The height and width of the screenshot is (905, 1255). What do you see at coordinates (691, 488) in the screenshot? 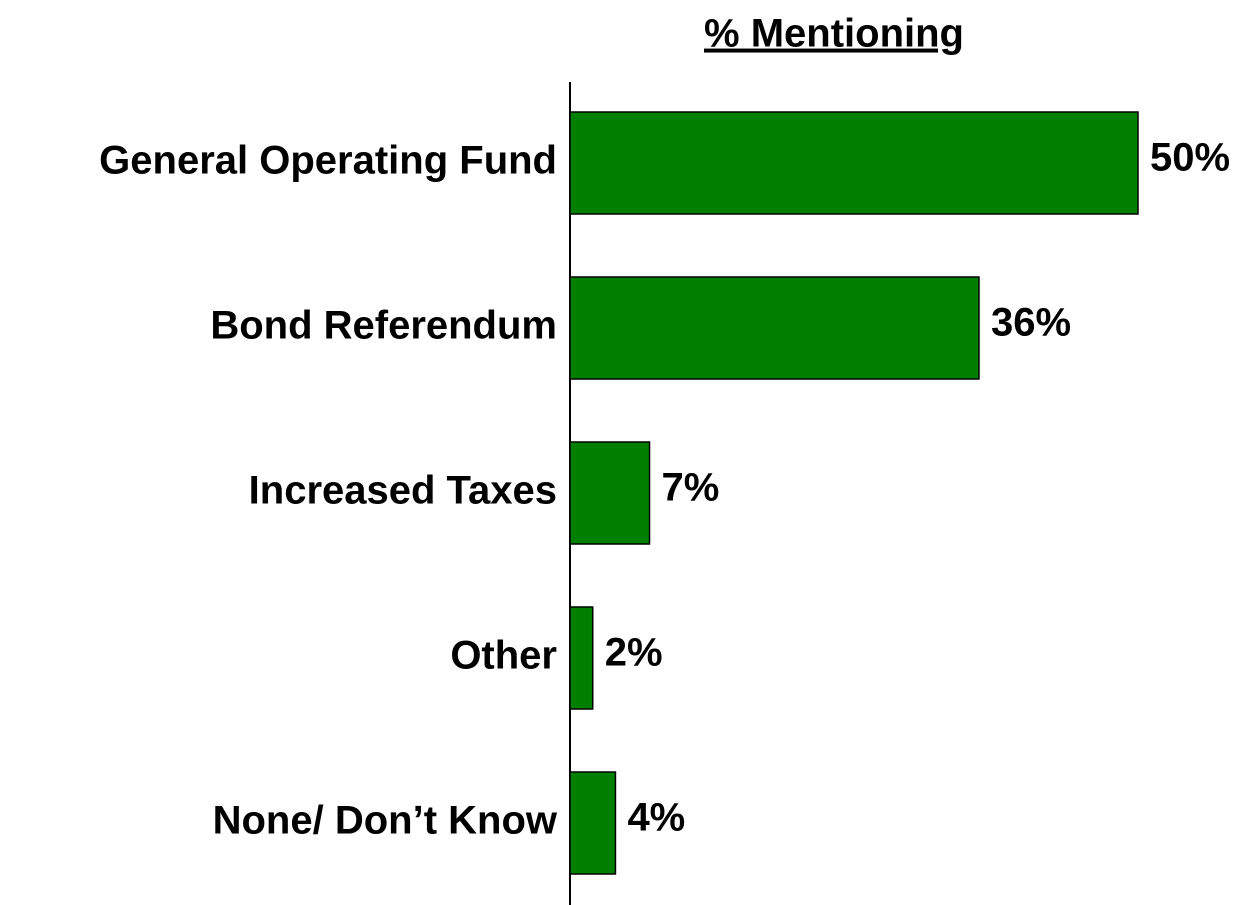
I see `value-label: 7%` at bounding box center [691, 488].